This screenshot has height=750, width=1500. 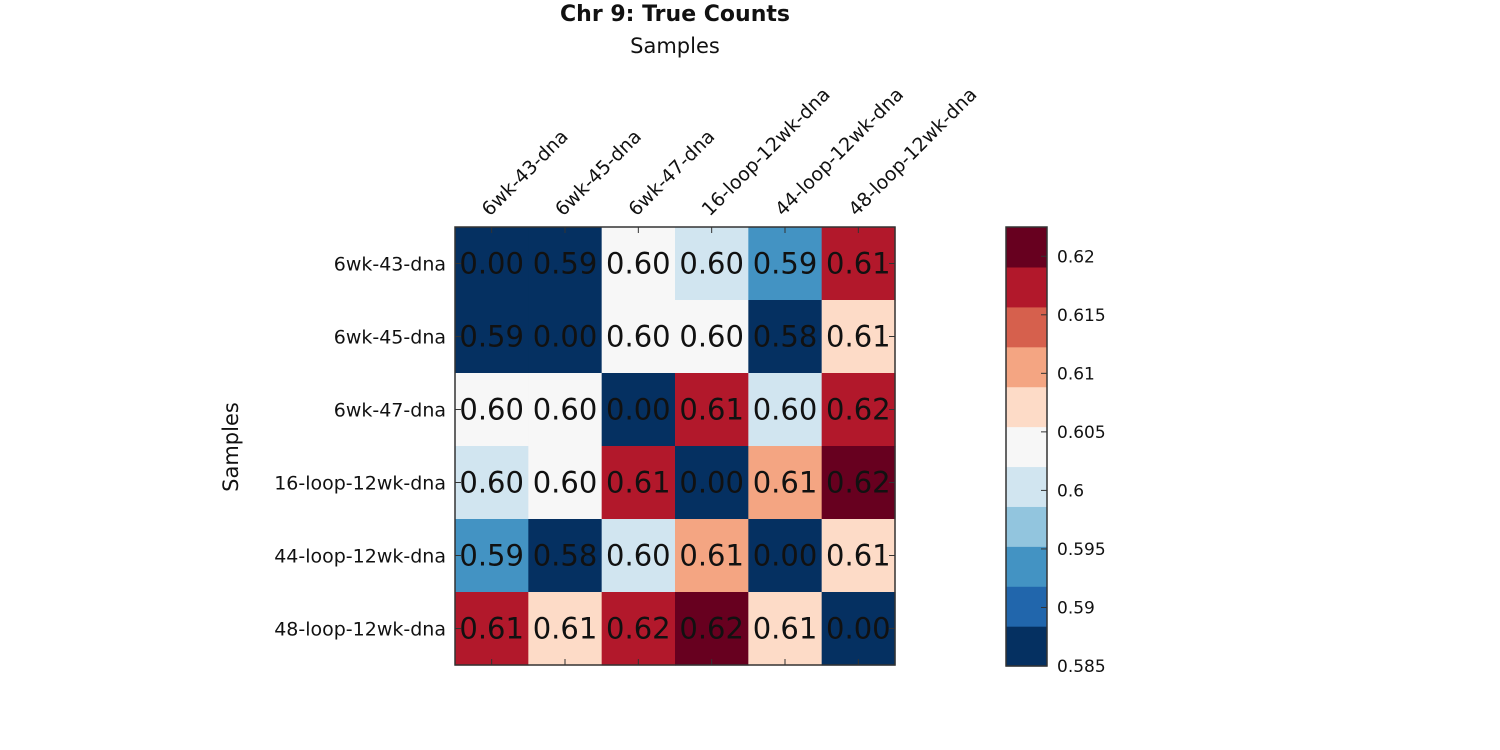 What do you see at coordinates (675, 46) in the screenshot?
I see `x-axis-title: Samples` at bounding box center [675, 46].